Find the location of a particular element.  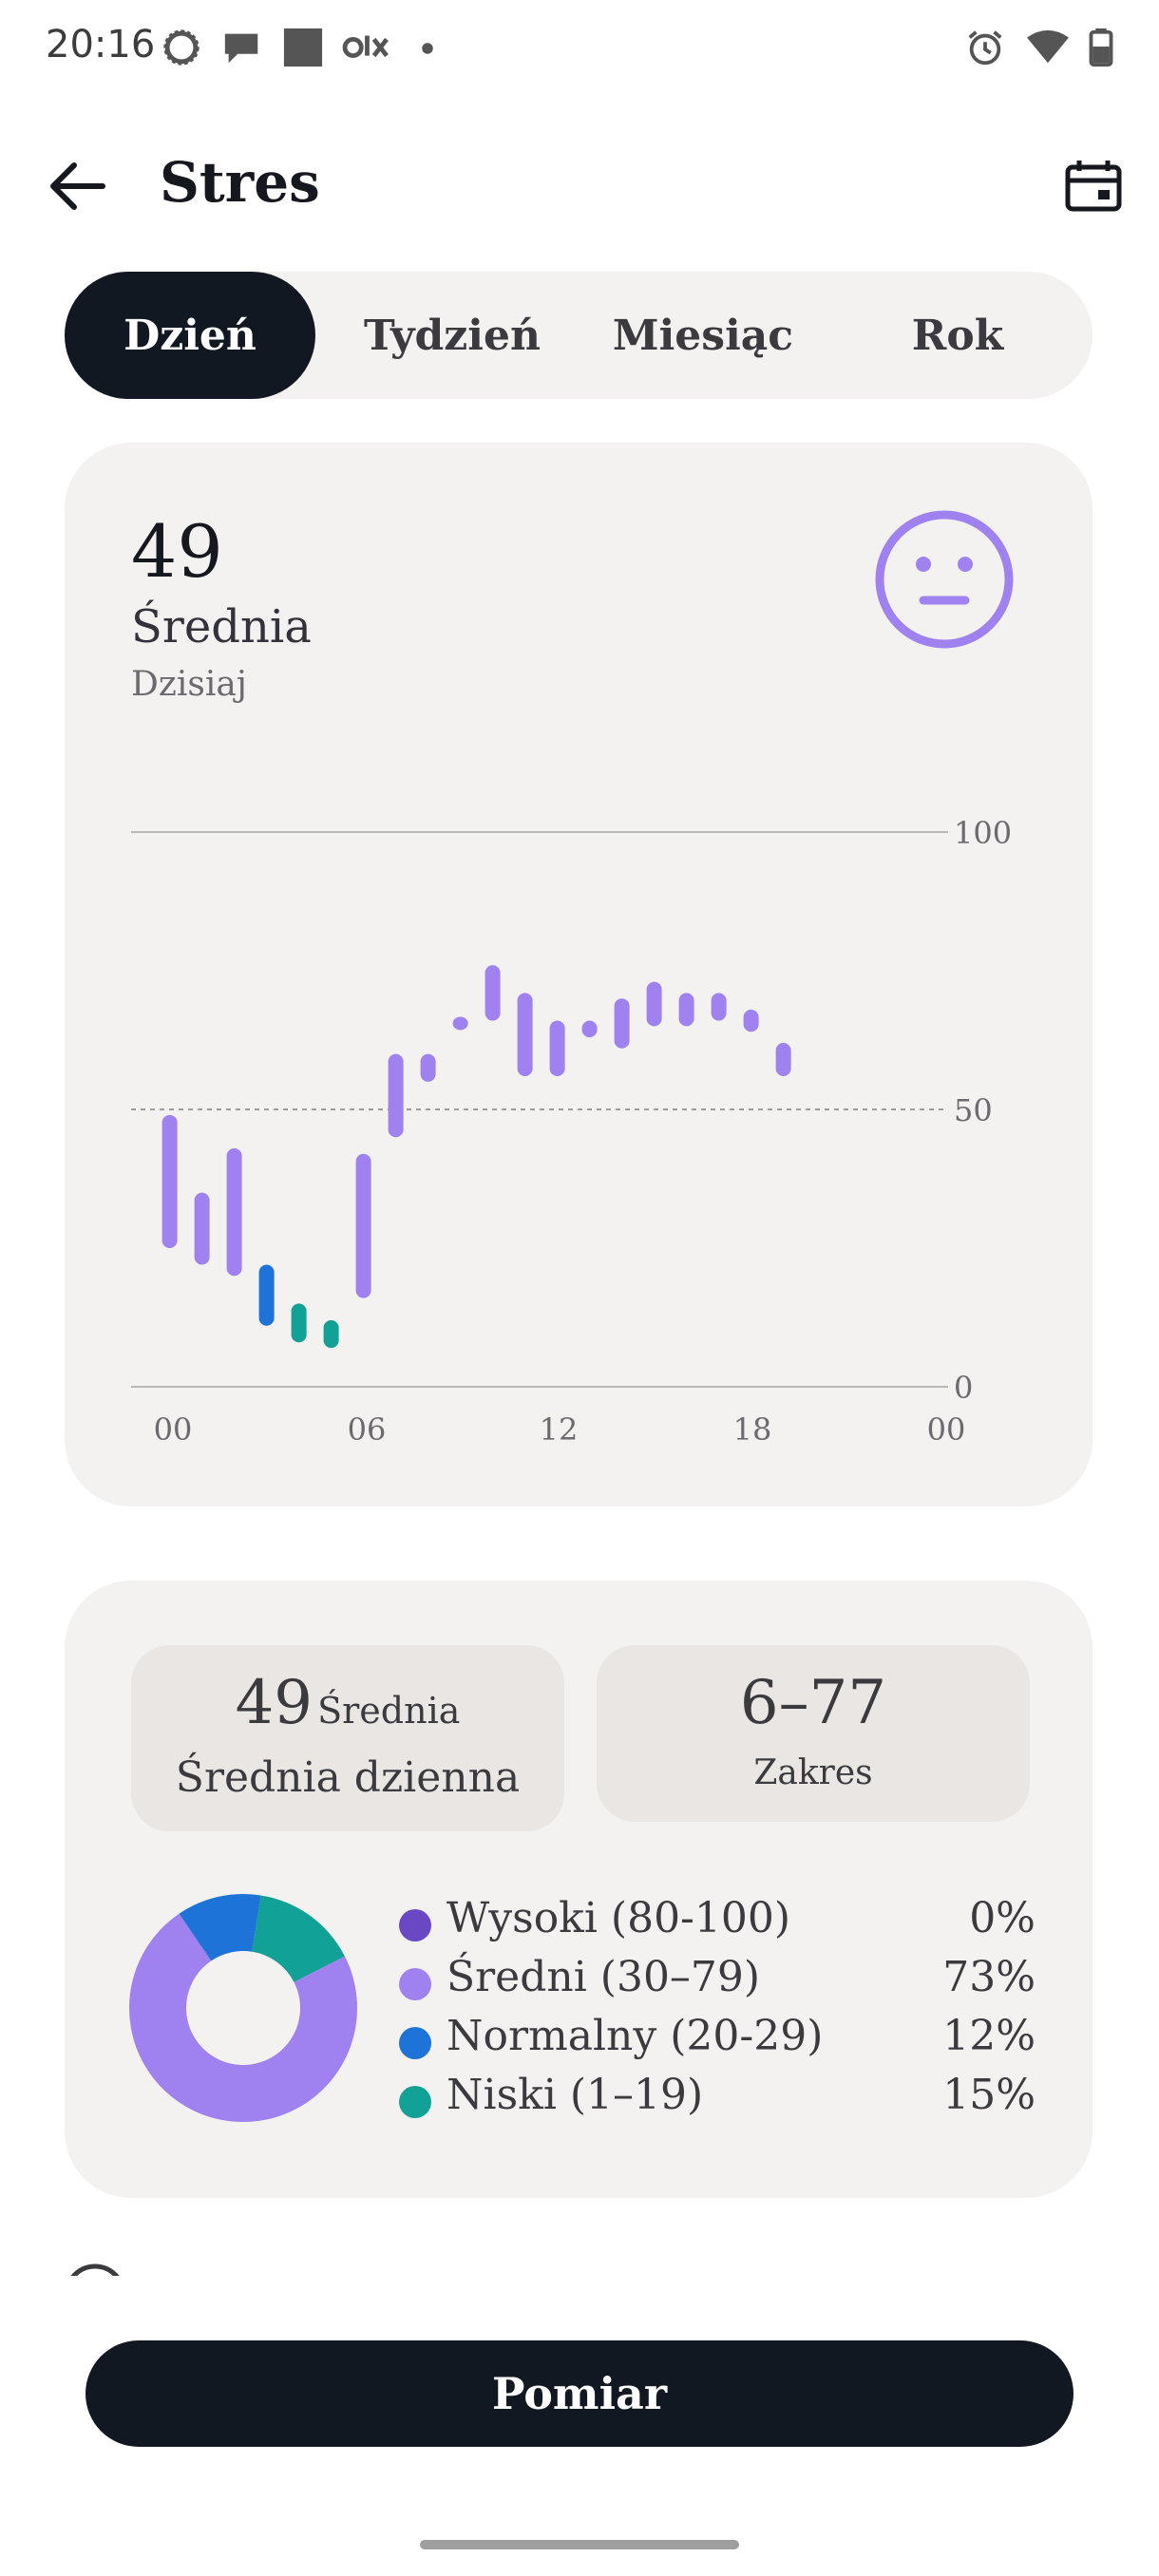

daily-average-line: 49 Średnia is located at coordinates (347, 1703).